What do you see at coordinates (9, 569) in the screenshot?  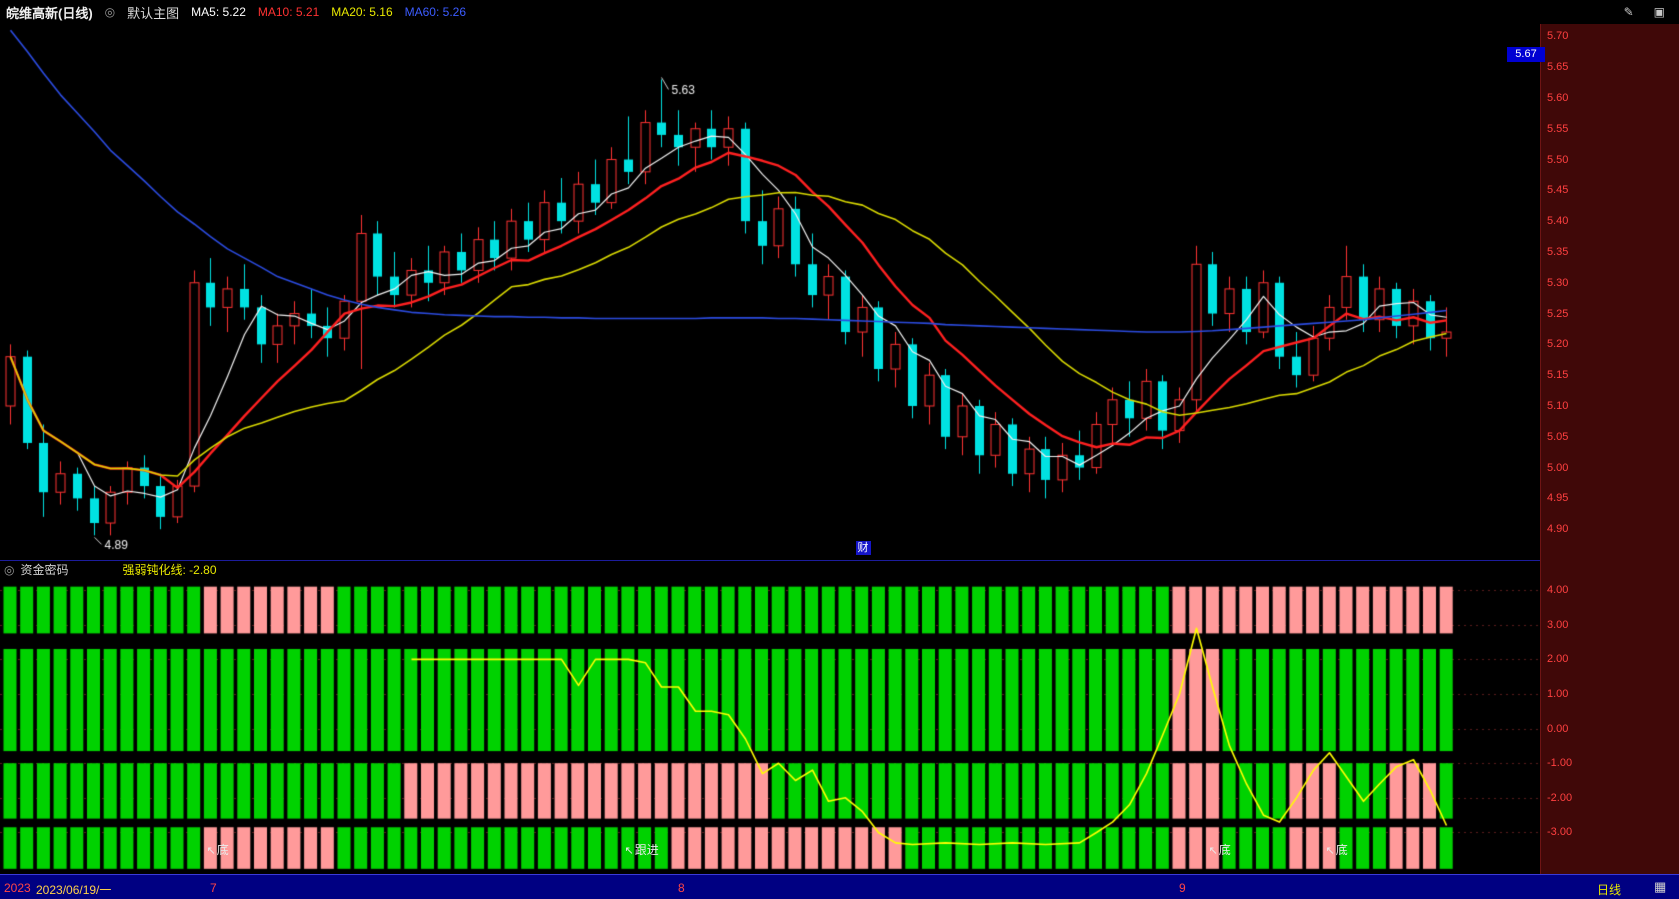 I see `indicator-toggle-icon: ◎` at bounding box center [9, 569].